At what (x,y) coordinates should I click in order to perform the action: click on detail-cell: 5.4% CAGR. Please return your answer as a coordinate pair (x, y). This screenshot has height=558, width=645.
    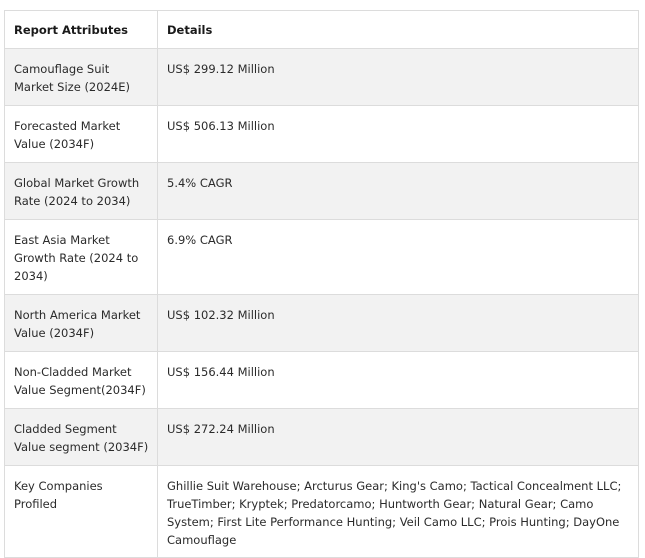
    Looking at the image, I should click on (398, 191).